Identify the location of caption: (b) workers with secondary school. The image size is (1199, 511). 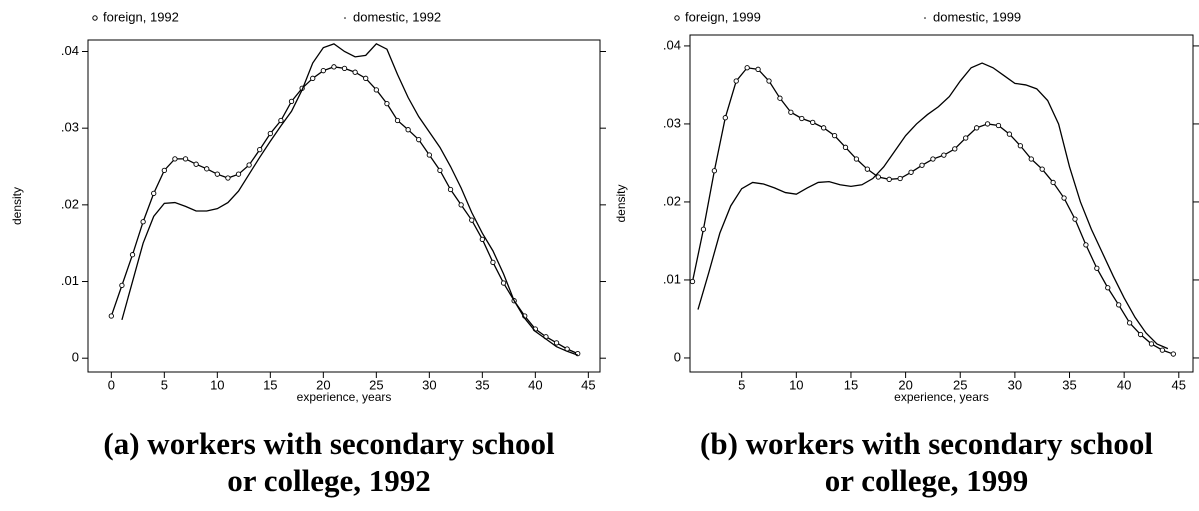
(926, 443).